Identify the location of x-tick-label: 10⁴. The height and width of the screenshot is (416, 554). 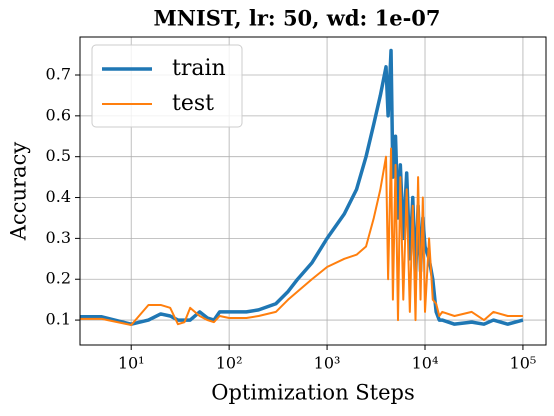
(425, 363).